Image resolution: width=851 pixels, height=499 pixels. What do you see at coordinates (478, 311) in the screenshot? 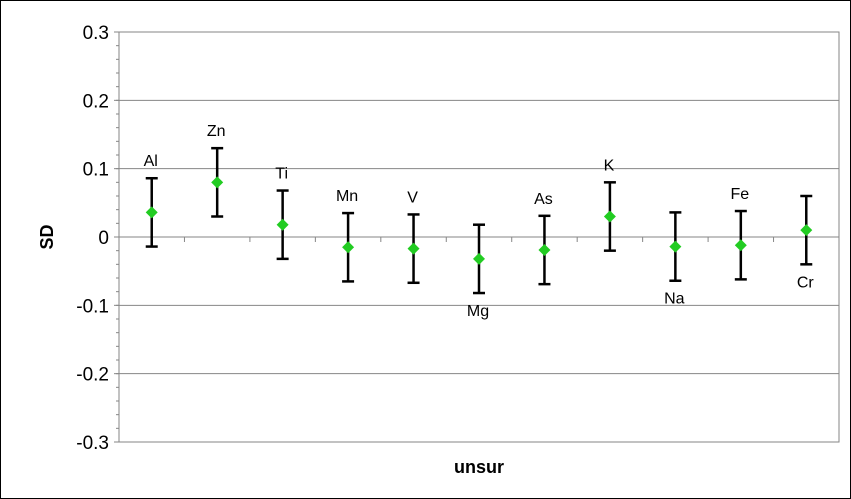
I see `point-label: Mg` at bounding box center [478, 311].